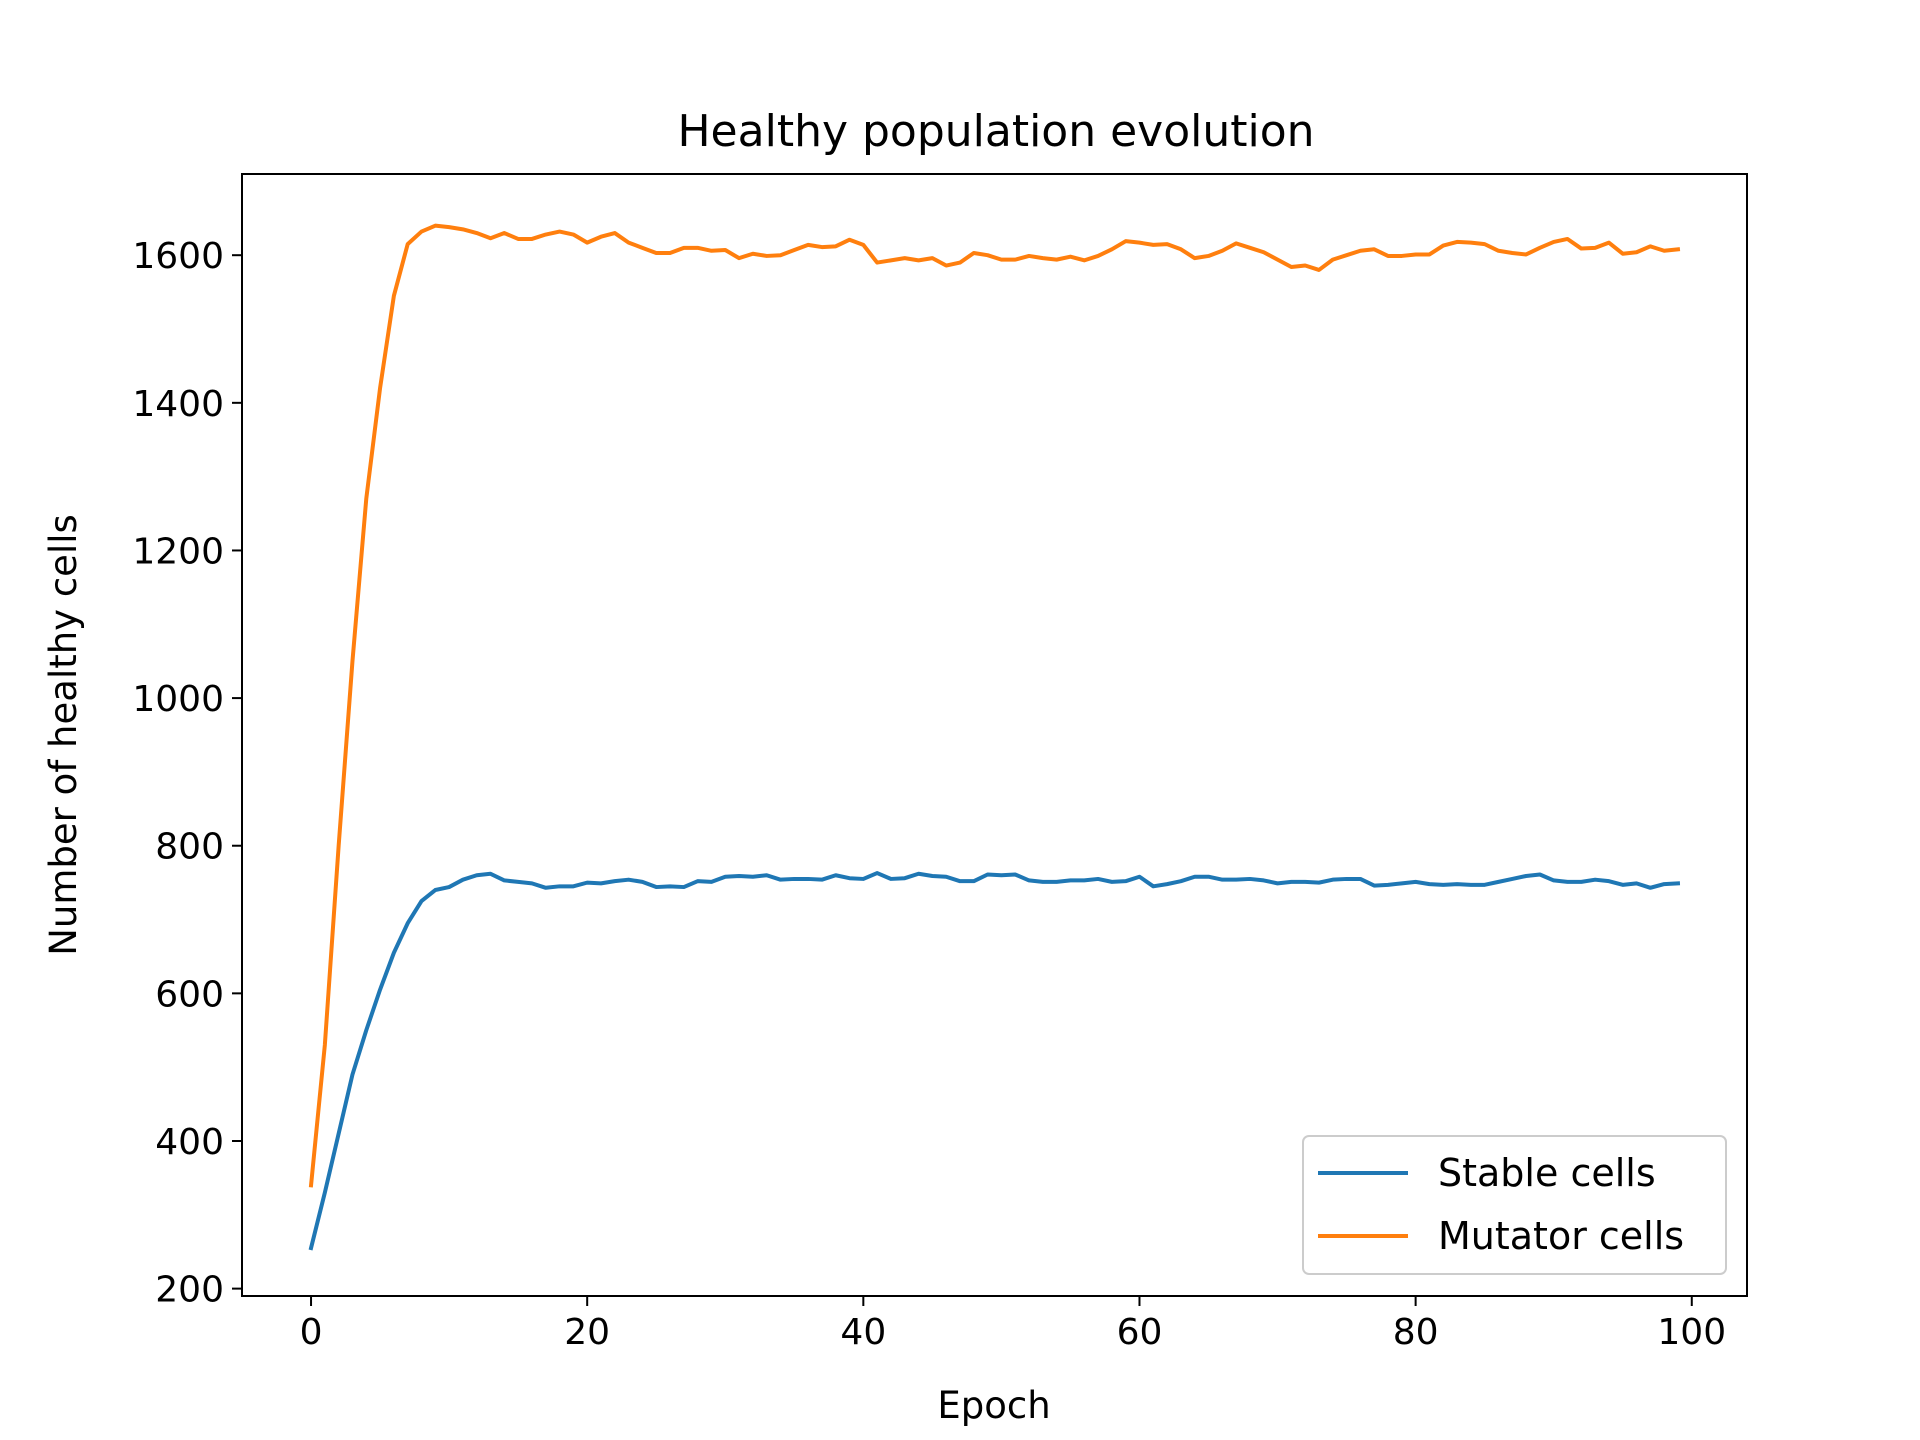 This screenshot has width=1920, height=1440. What do you see at coordinates (995, 131) in the screenshot?
I see `chart-title: Healthy population evolution` at bounding box center [995, 131].